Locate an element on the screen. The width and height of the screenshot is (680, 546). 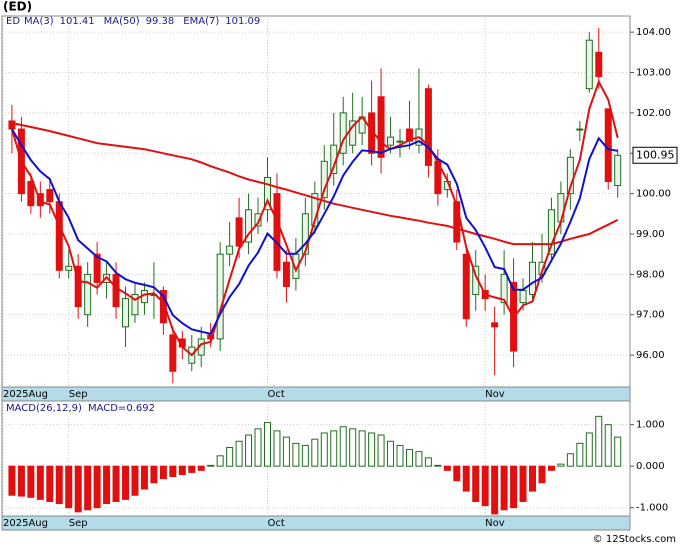
legend-value: 101.41 is located at coordinates (77, 21).